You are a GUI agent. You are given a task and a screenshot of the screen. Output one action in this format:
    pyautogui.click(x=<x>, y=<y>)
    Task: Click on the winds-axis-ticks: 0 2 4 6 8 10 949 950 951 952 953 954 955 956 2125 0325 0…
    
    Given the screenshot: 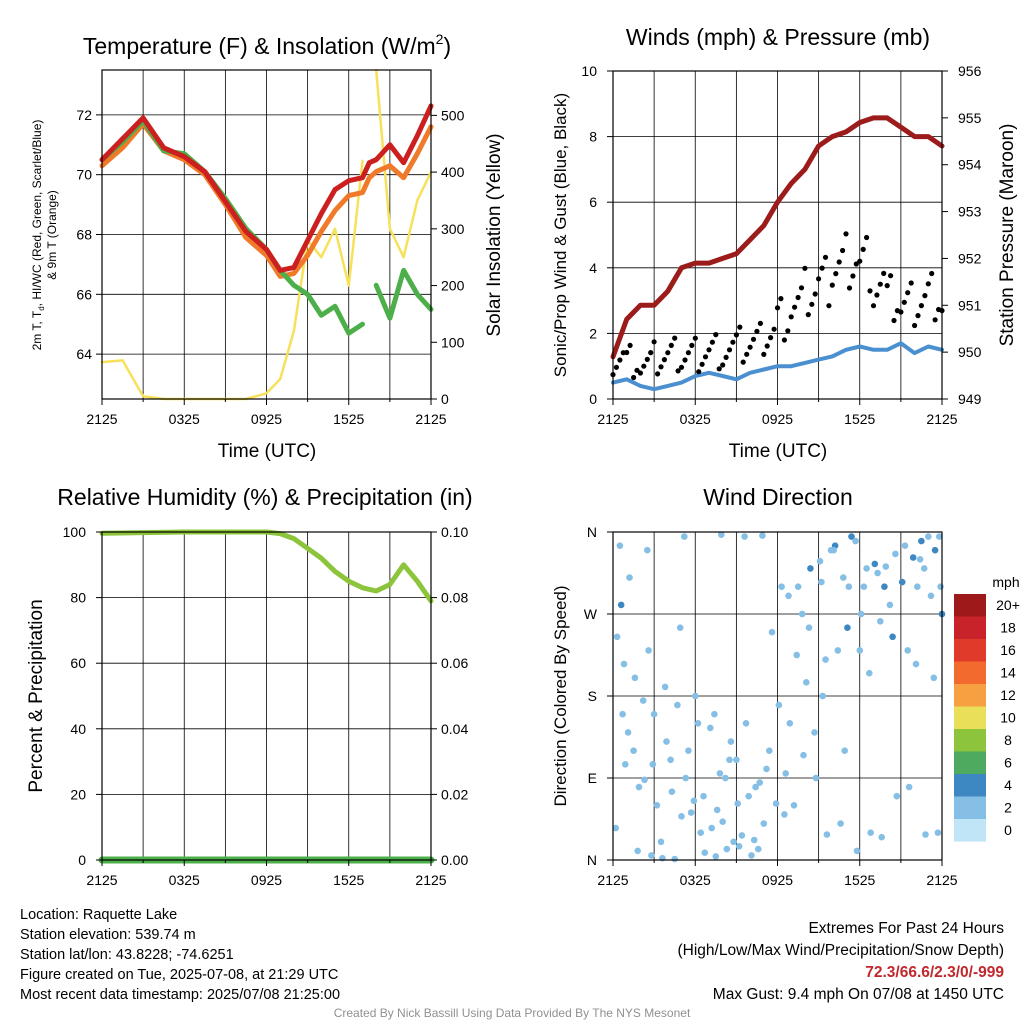 What is the action you would take?
    pyautogui.click(x=781, y=245)
    